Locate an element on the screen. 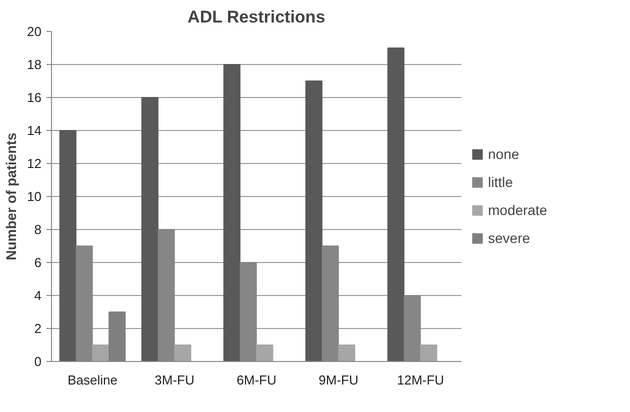  y-tick-label: 12 is located at coordinates (34, 163).